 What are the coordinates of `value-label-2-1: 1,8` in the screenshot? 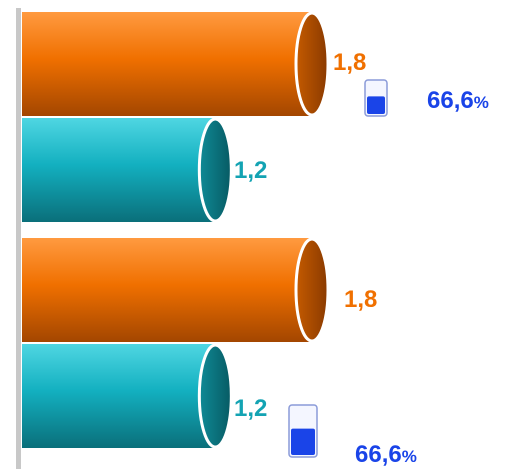 It's located at (360, 299).